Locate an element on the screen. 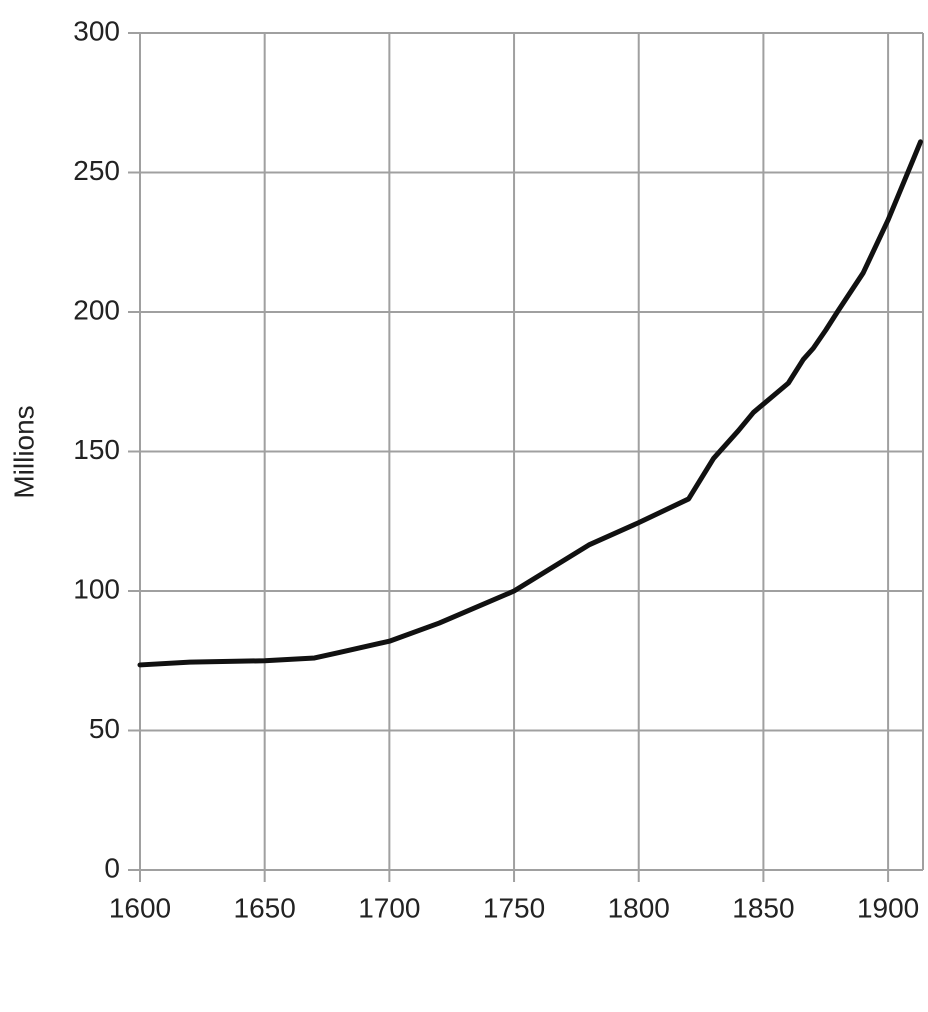 Image resolution: width=928 pixels, height=1012 pixels. x-tick-label: 1700 is located at coordinates (389, 907).